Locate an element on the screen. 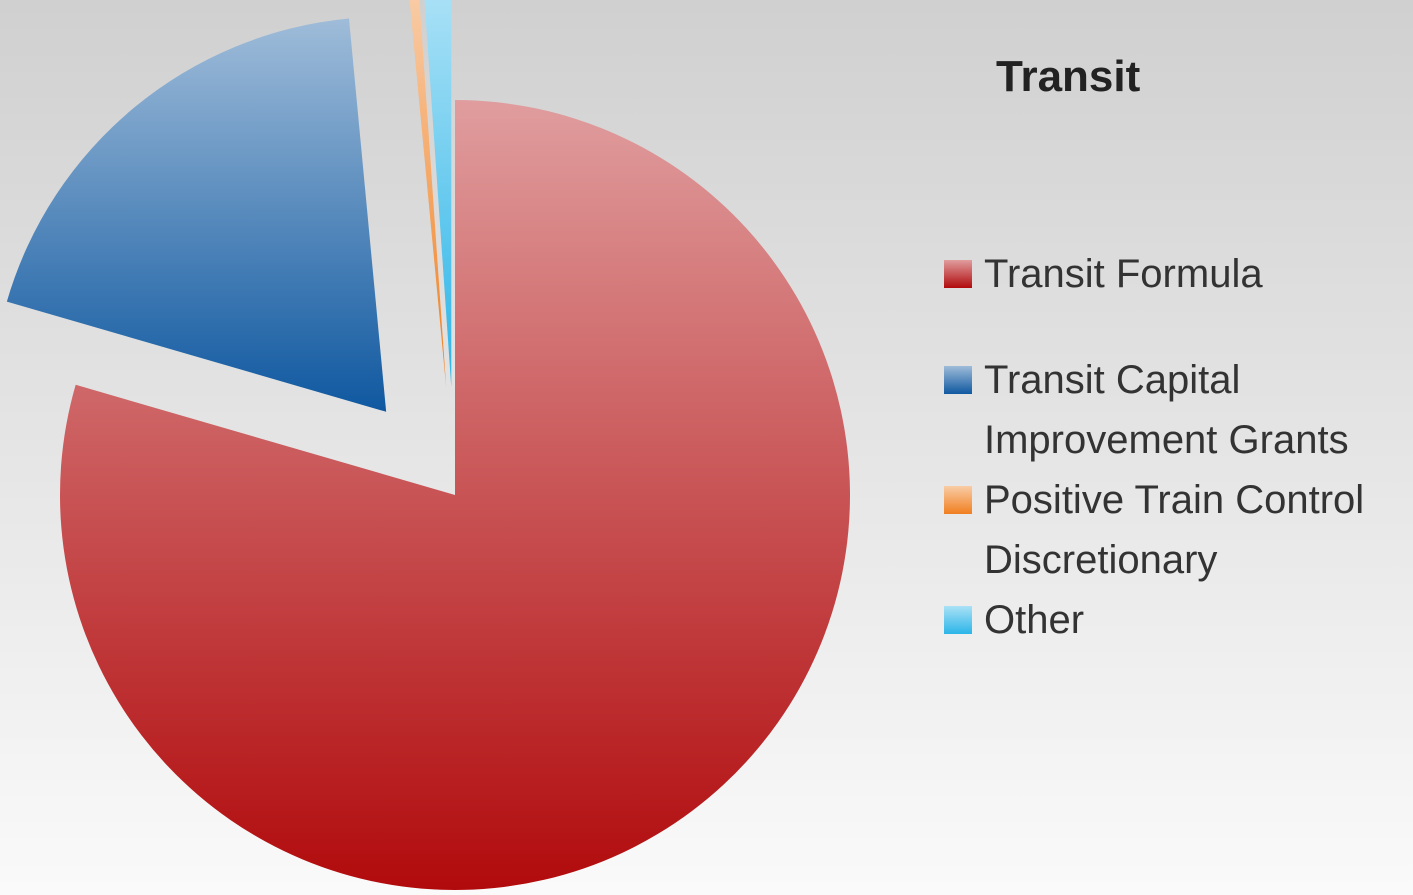  legend-item: Transit Capital Improvement Grants is located at coordinates (1176, 410).